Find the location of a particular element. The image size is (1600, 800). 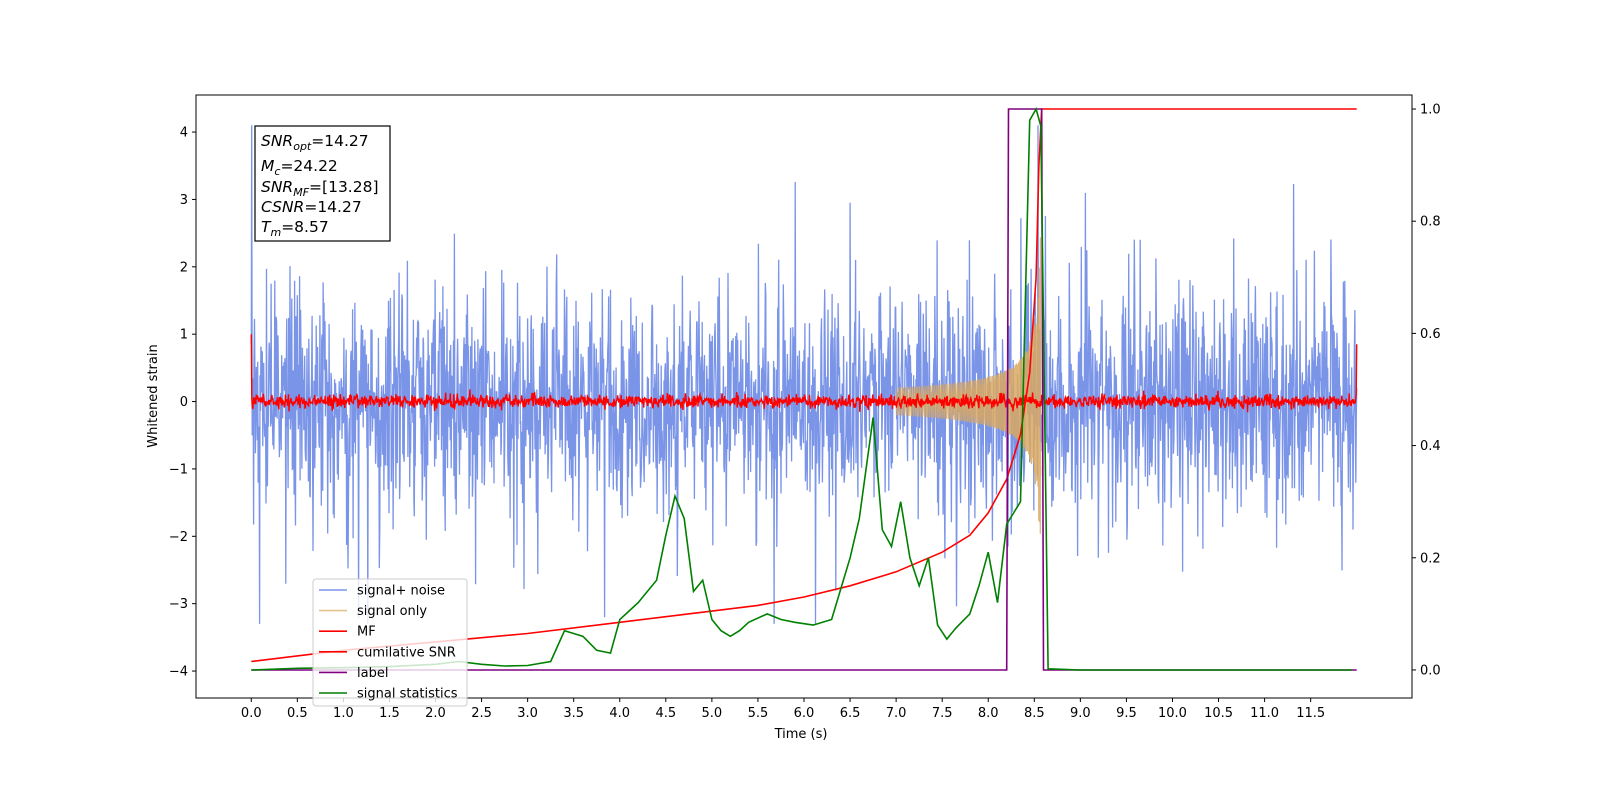

right-y-tick-label: 1.0 is located at coordinates (1430, 110).